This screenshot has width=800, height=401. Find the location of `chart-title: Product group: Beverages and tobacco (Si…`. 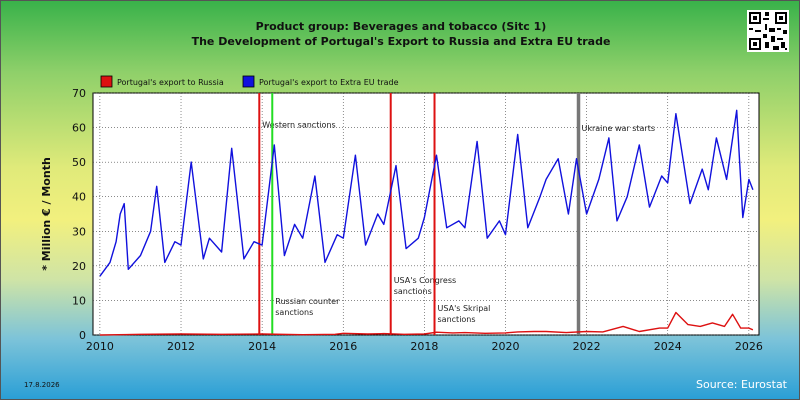

chart-title: Product group: Beverages and tobacco (Si… is located at coordinates (400, 34).